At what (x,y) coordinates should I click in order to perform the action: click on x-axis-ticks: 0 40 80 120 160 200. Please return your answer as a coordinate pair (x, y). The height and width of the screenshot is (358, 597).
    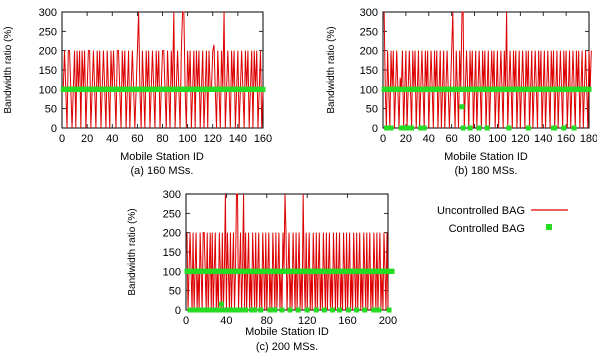
    Looking at the image, I should click on (290, 260).